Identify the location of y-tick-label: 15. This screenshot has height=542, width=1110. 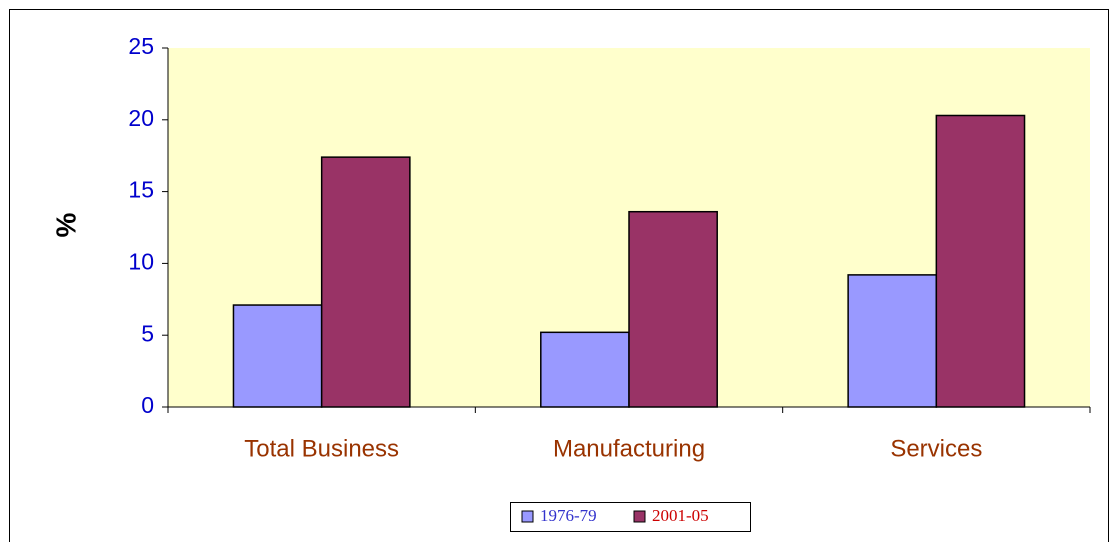
(141, 190).